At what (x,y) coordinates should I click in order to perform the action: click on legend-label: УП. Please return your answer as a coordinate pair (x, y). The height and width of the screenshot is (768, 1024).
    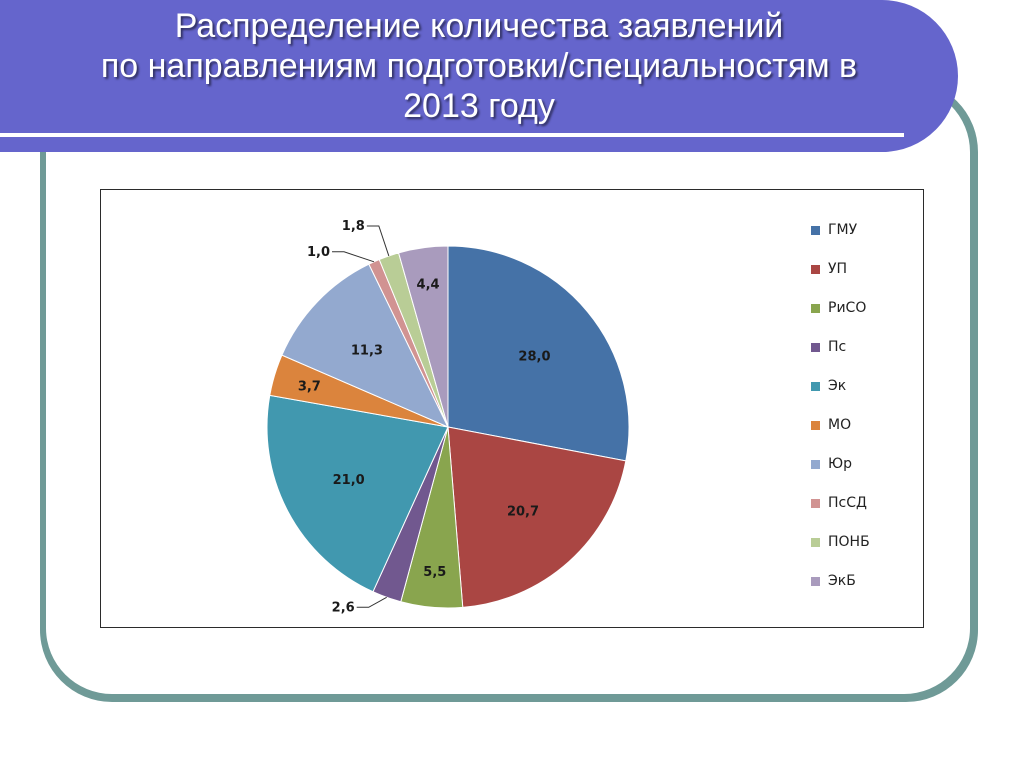
    Looking at the image, I should click on (838, 269).